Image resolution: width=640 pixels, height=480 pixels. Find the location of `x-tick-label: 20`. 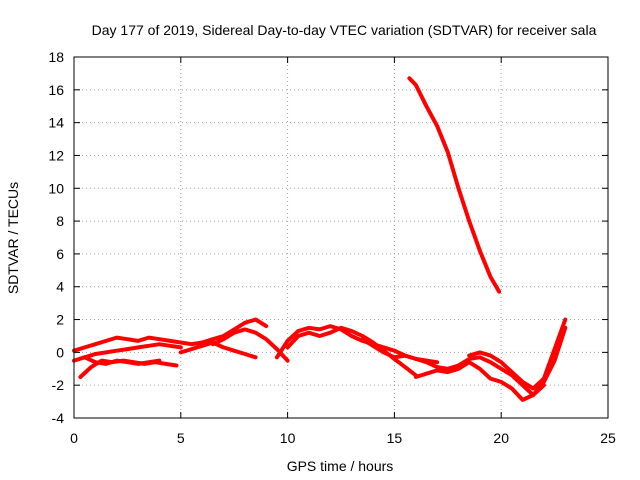

x-tick-label: 20 is located at coordinates (501, 438).